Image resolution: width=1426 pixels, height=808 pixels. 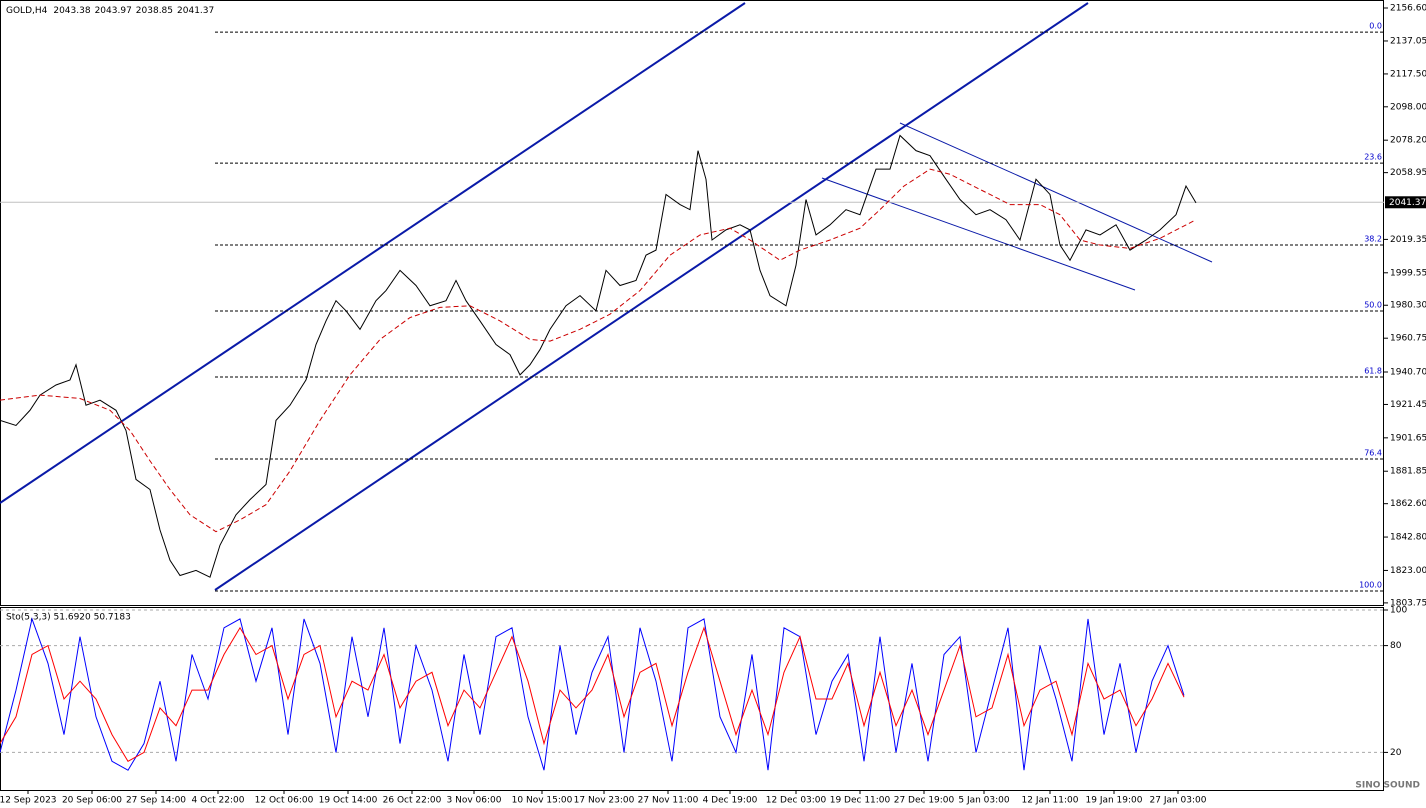 I want to click on x-tick-label: 3 Nov 06:00, so click(x=474, y=801).